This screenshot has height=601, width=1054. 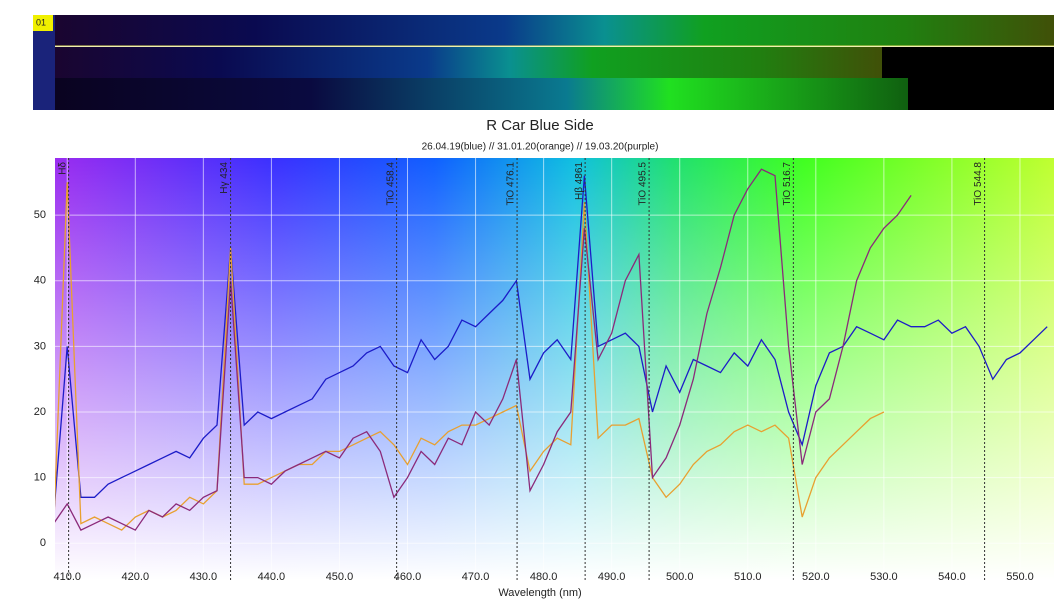 I want to click on y-tick-label: 20, so click(x=40, y=412).